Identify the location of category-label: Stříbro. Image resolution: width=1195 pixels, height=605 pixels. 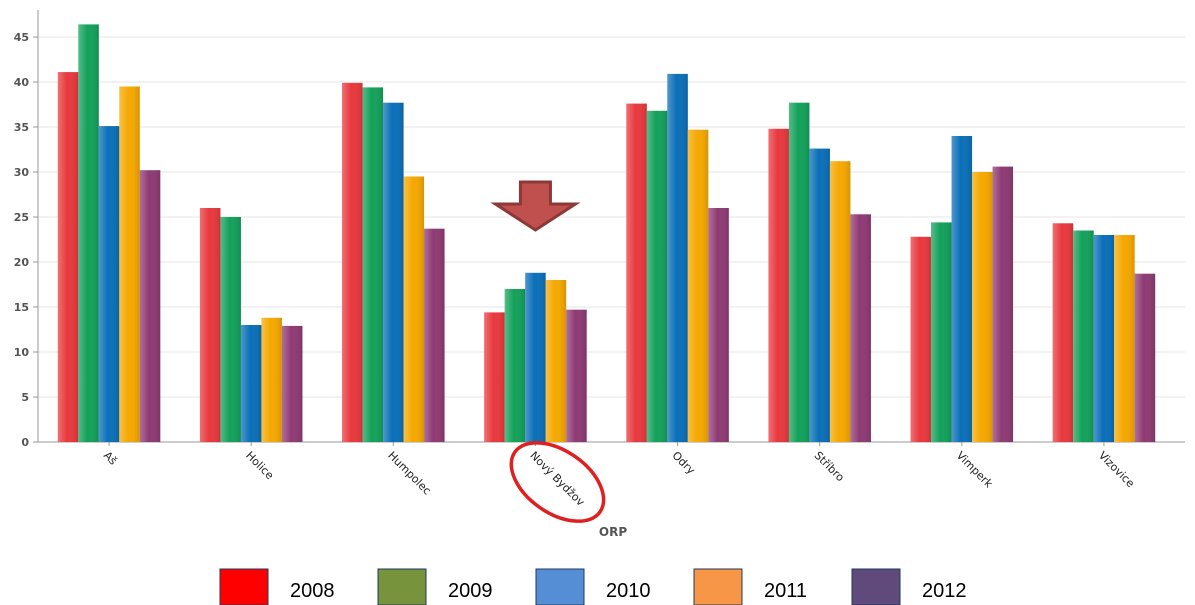
(829, 466).